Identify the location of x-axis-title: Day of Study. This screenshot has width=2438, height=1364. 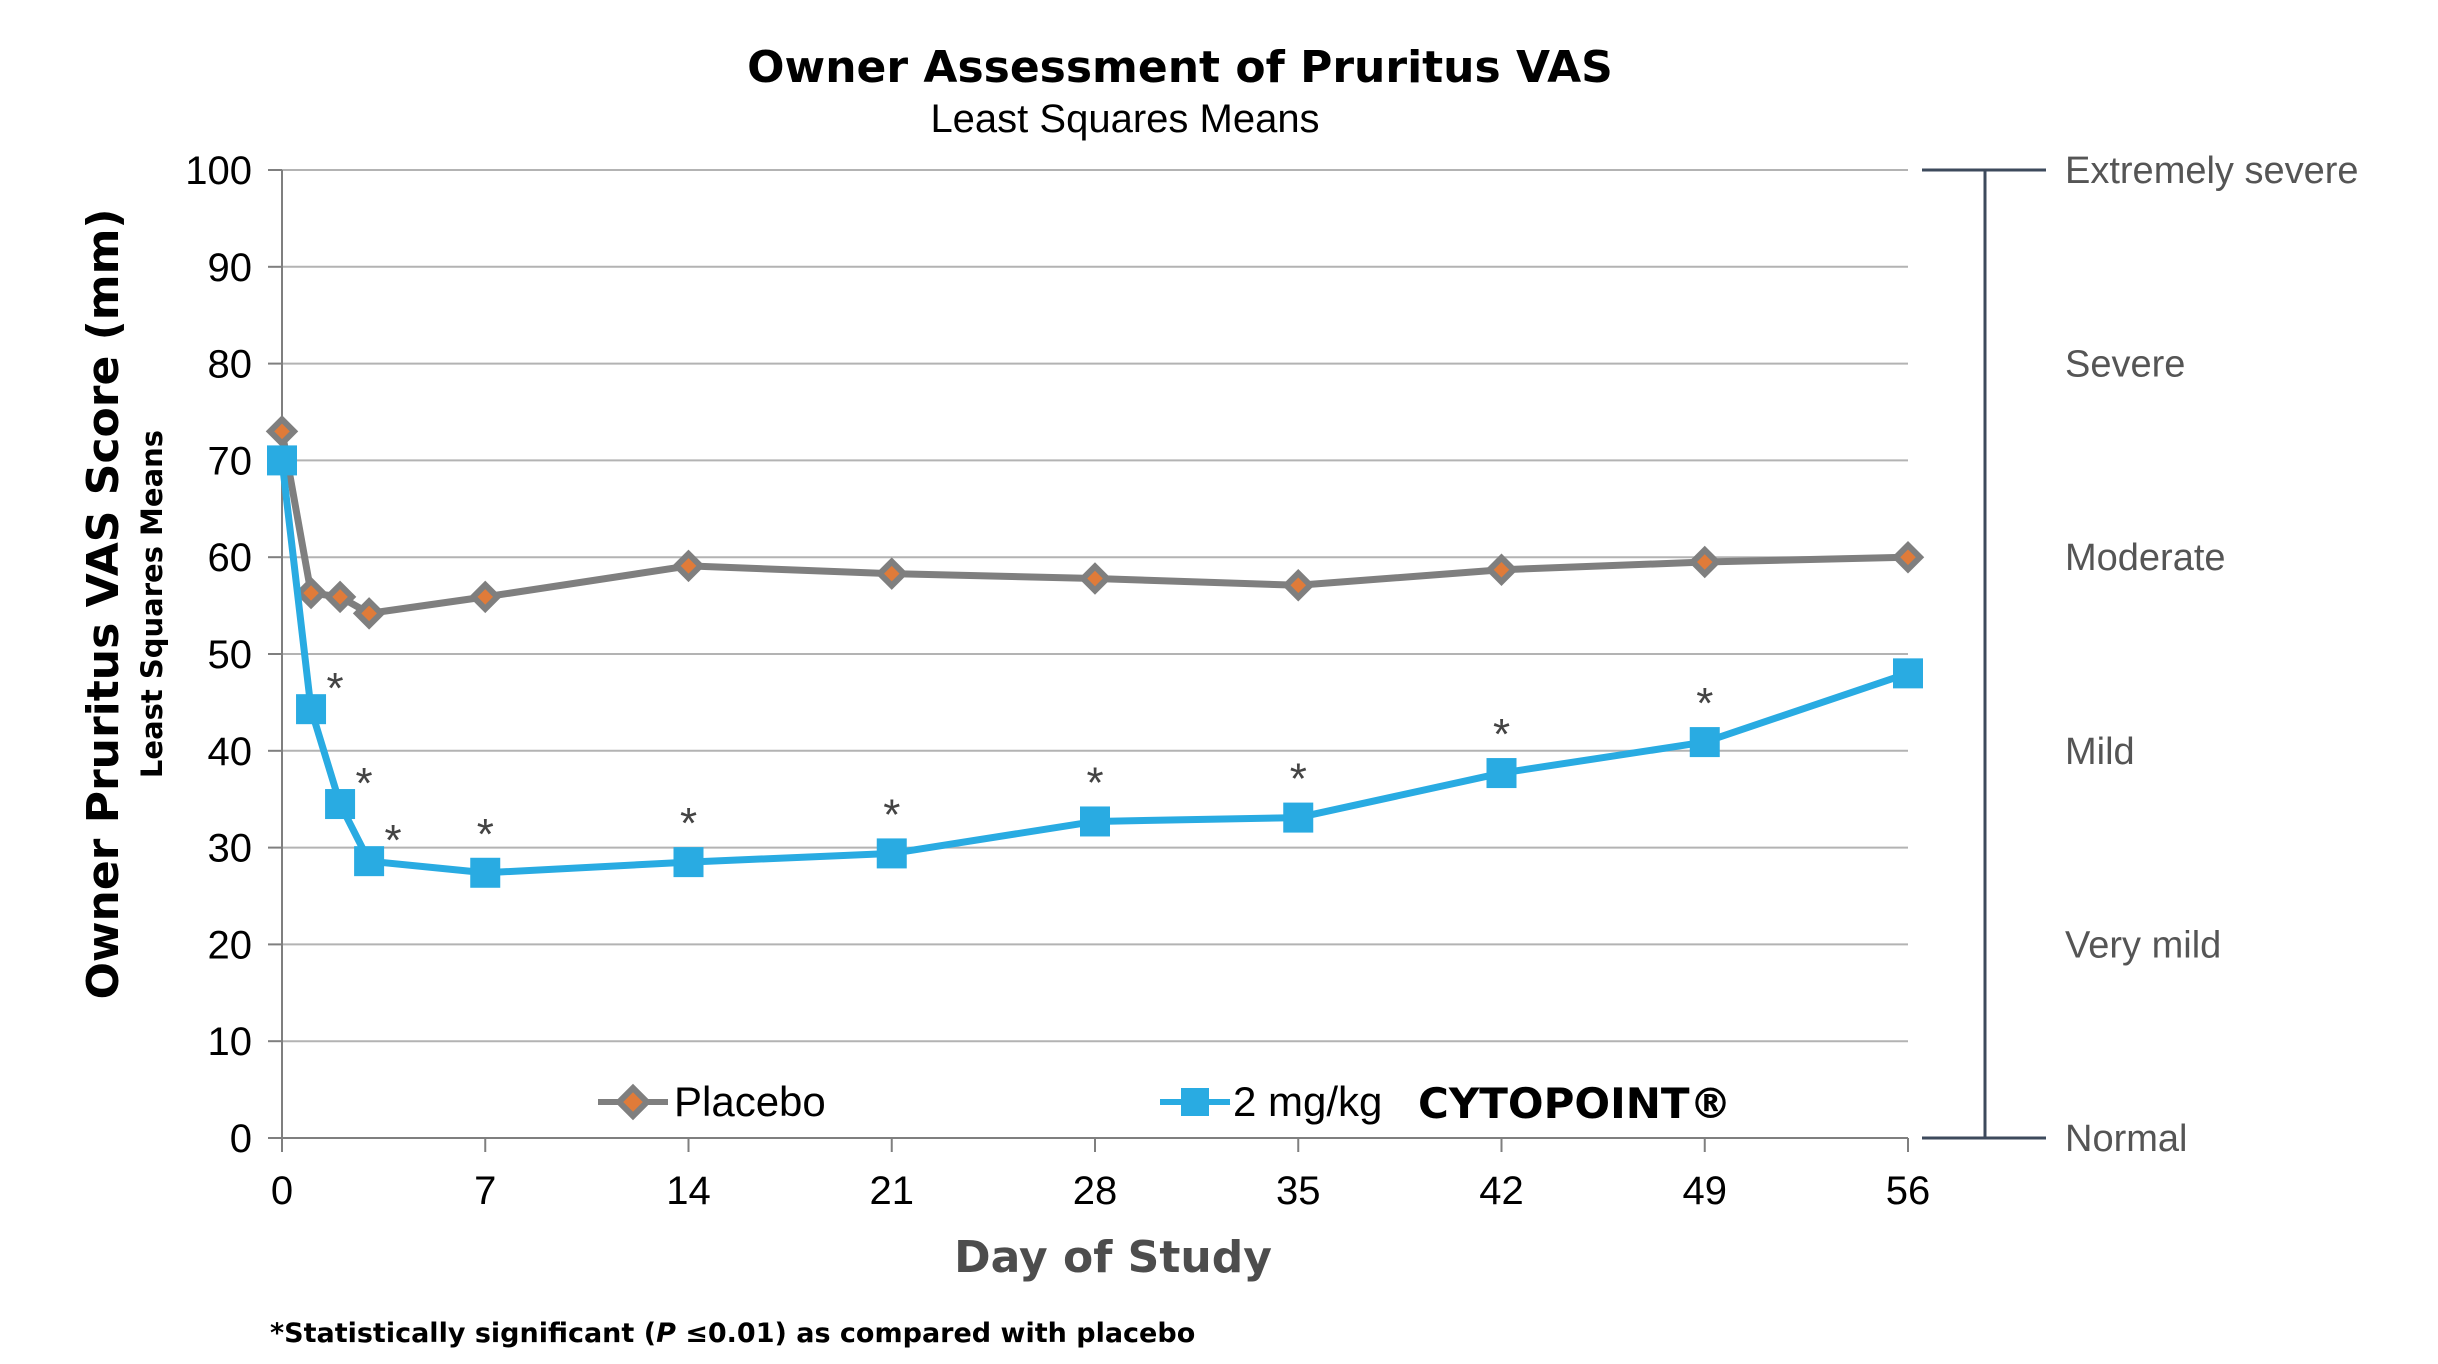
(1113, 1257).